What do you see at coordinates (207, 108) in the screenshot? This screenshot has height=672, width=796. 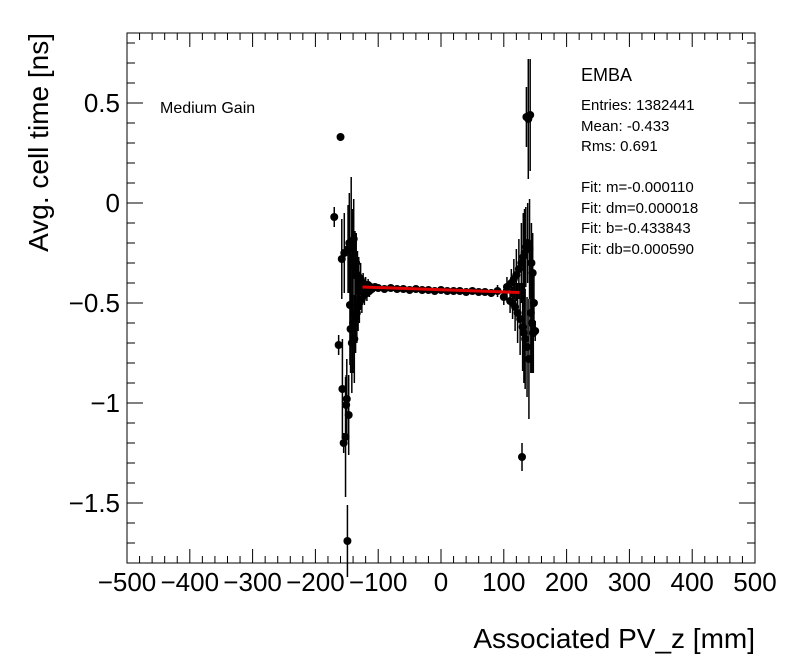 I see `medium-gain-label: Medium Gain` at bounding box center [207, 108].